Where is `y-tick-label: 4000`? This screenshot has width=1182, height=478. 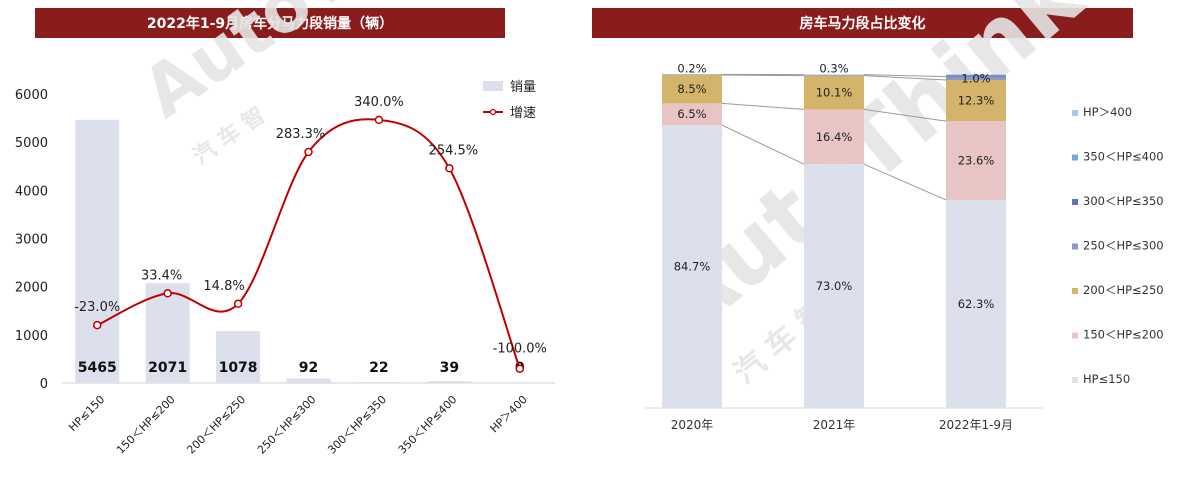 y-tick-label: 4000 is located at coordinates (31, 191).